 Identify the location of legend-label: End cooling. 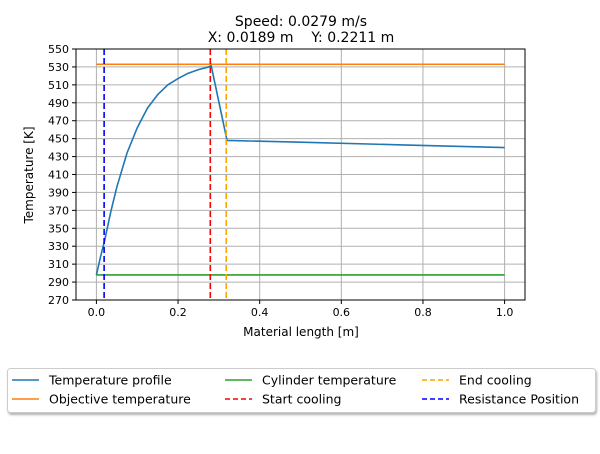
(495, 380).